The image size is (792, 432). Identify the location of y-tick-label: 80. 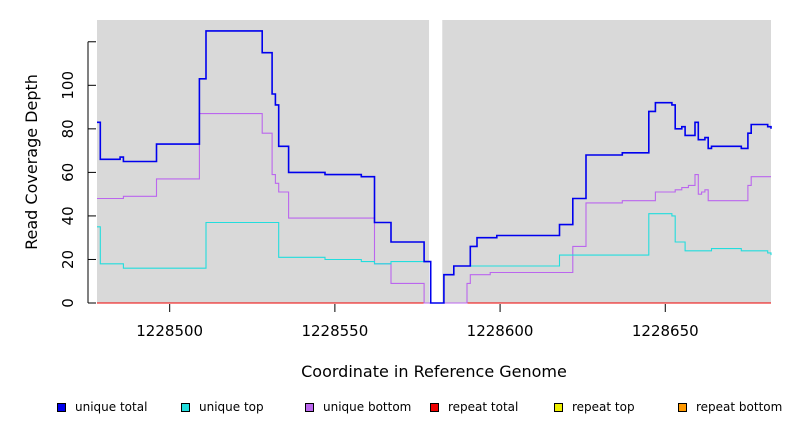
(68, 128).